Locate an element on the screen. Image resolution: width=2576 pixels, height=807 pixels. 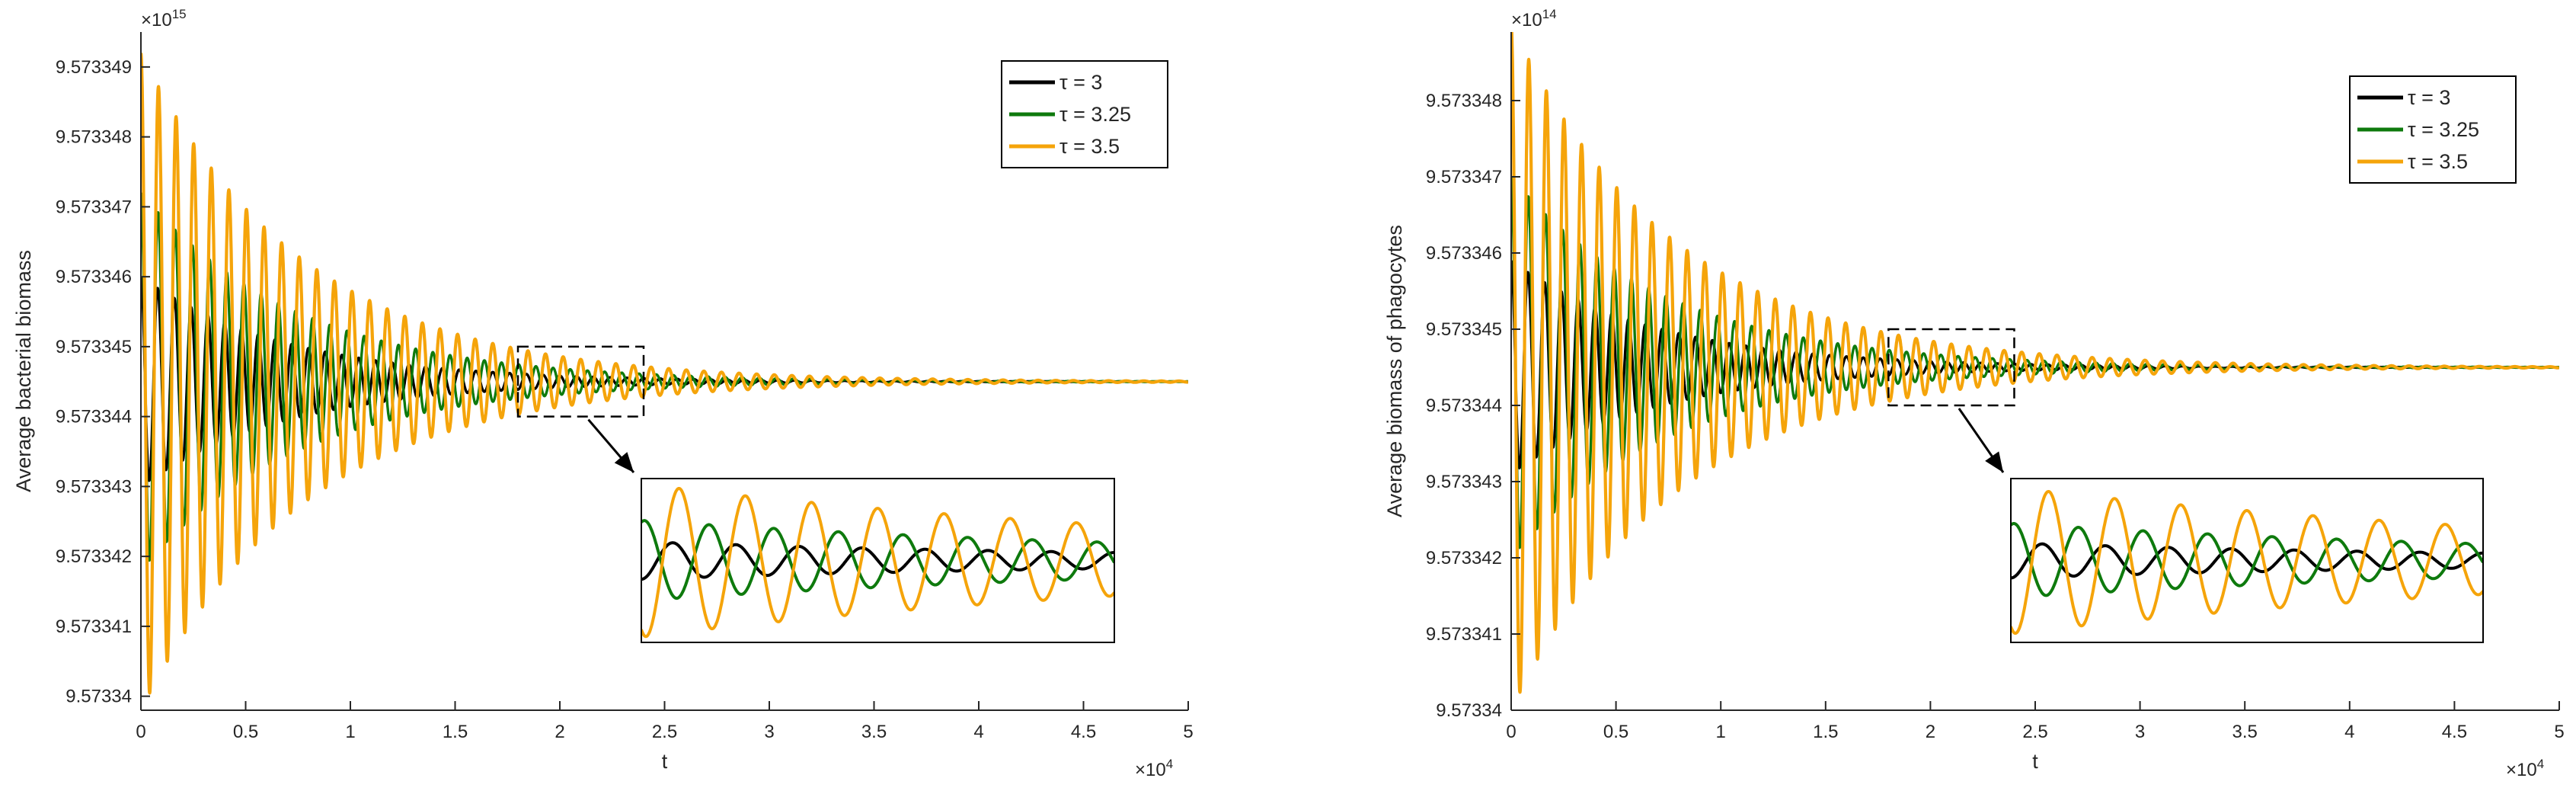
y-axis-label: Average biomass of phagocytes is located at coordinates (1395, 371).